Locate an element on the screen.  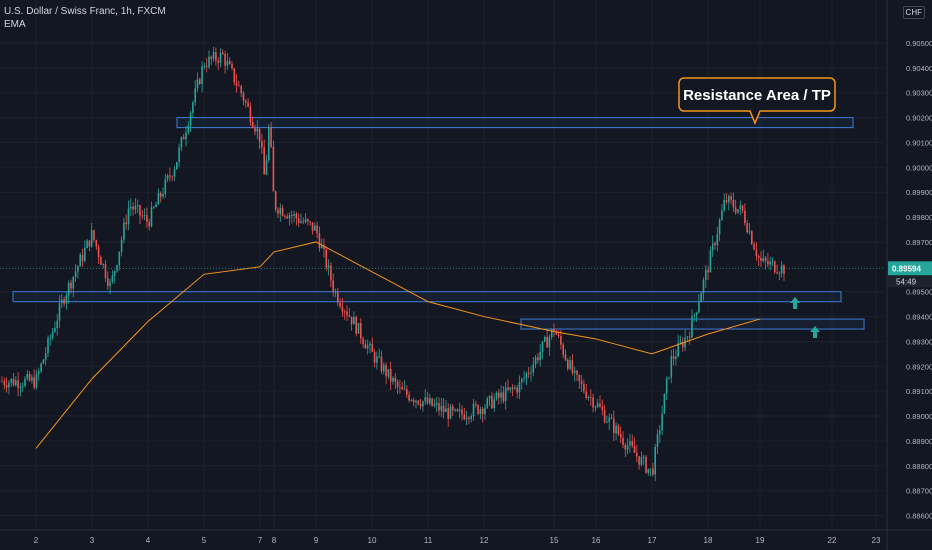
price-tick-label: 0.90400 is located at coordinates (919, 68).